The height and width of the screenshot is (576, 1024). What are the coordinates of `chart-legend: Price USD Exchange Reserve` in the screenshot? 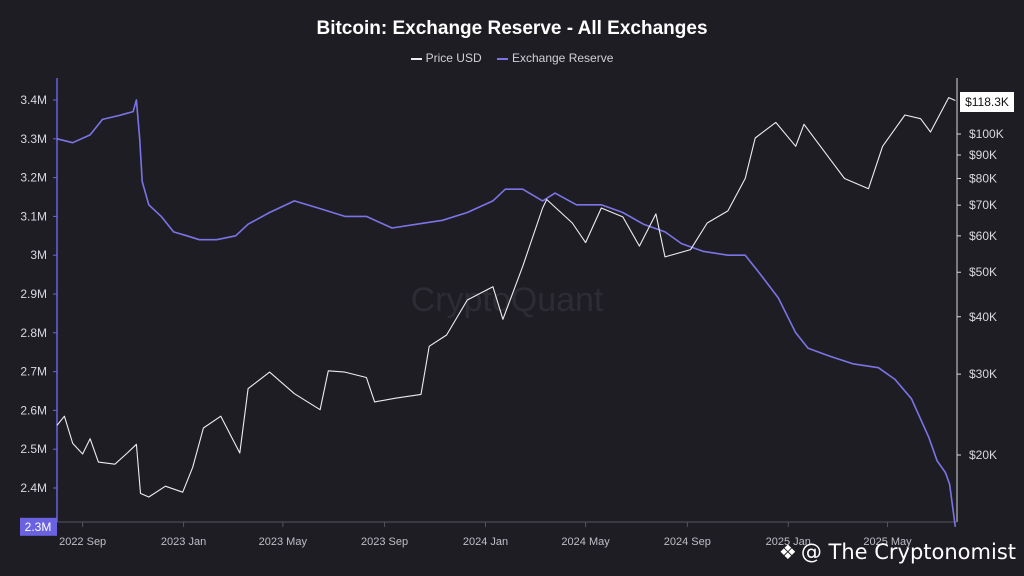 It's located at (512, 58).